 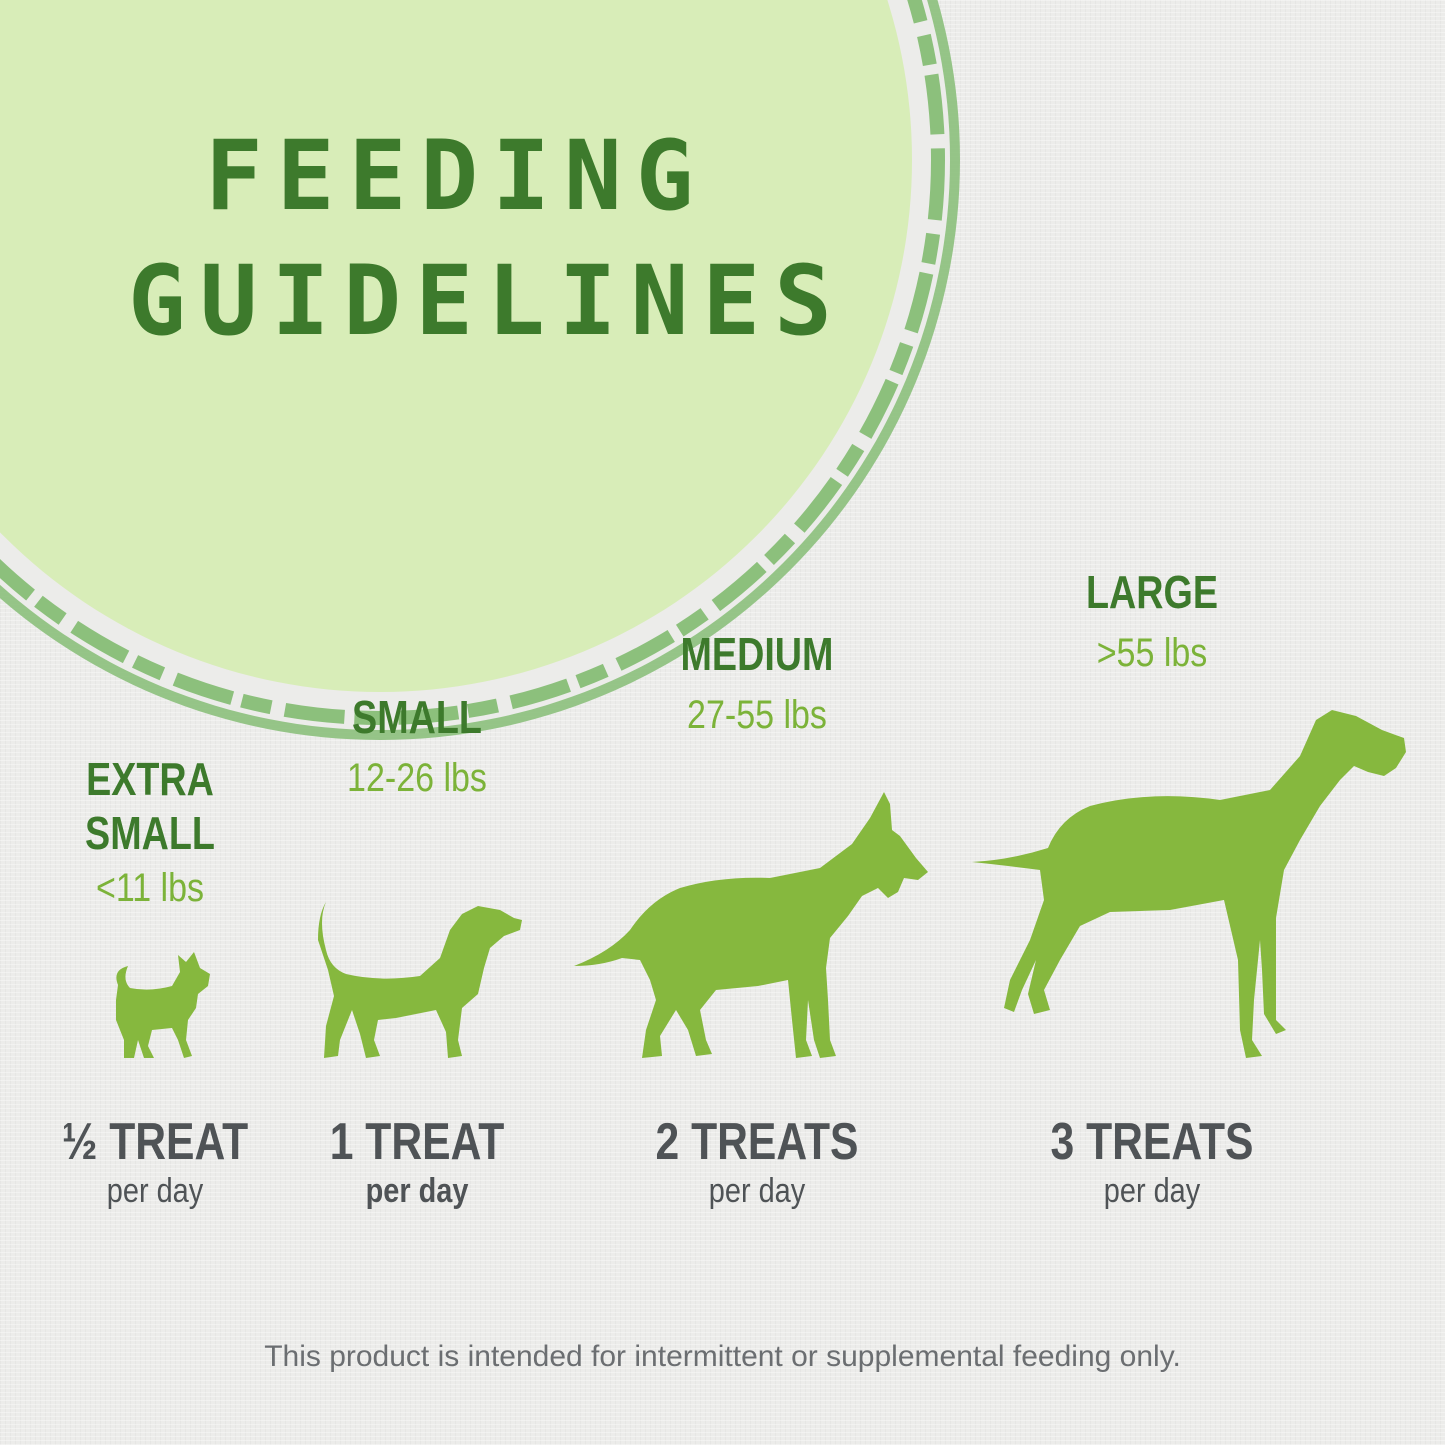 I want to click on page-title-line-1: FEEDING, so click(x=456, y=176).